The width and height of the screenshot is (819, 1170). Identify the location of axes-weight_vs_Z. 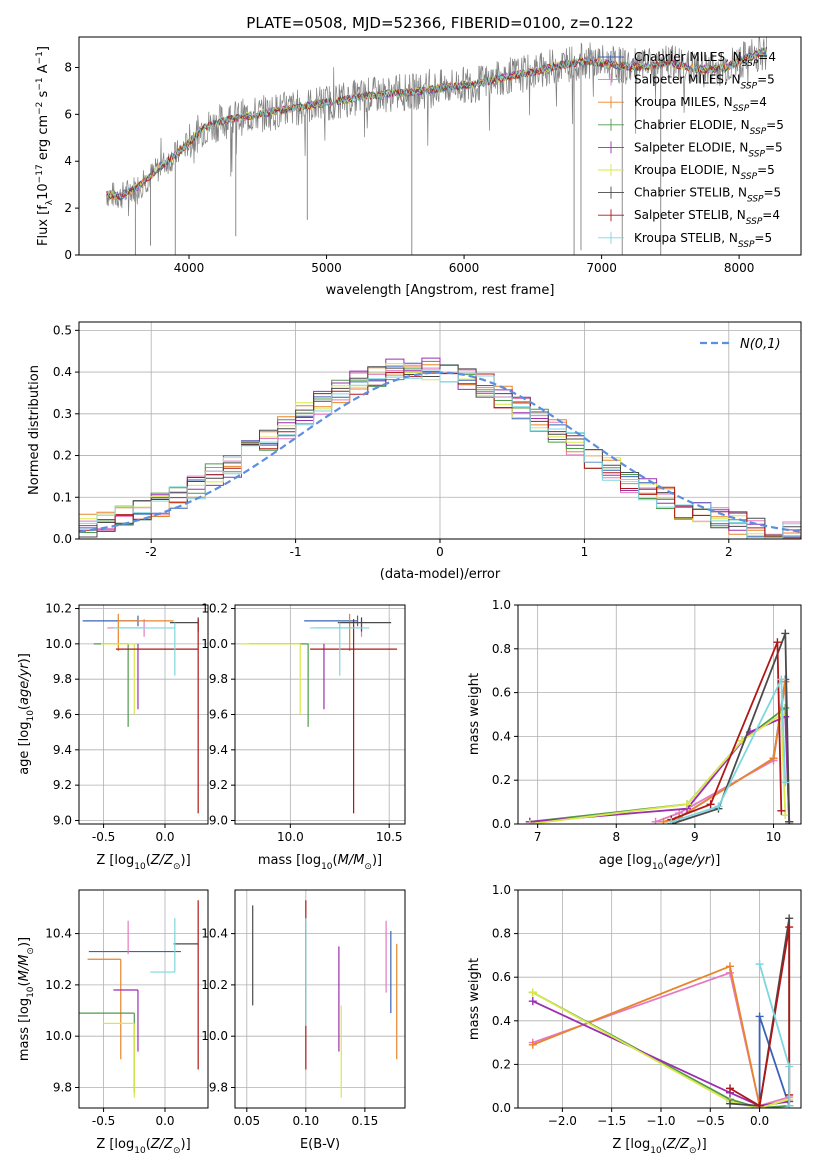
(657, 1000).